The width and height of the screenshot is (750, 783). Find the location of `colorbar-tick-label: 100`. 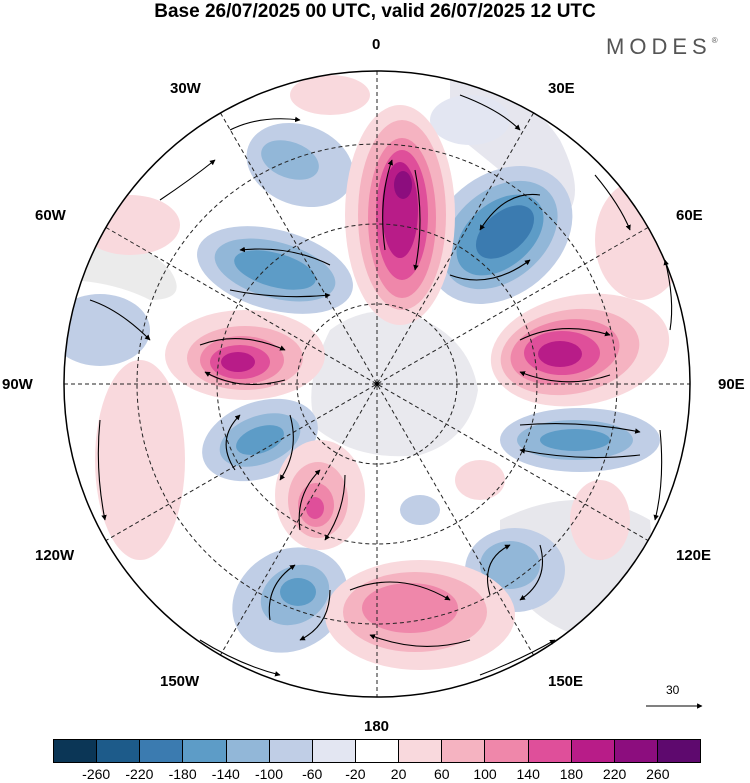

colorbar-tick-label: 100 is located at coordinates (485, 774).